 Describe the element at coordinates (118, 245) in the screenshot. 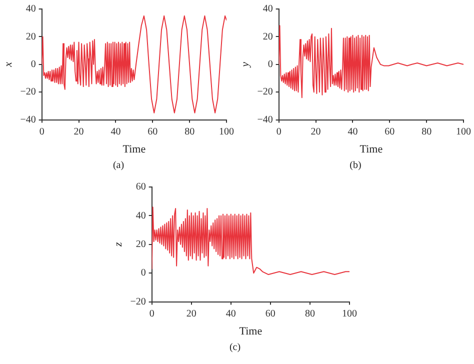

I see `y-axis-title: z` at that location.